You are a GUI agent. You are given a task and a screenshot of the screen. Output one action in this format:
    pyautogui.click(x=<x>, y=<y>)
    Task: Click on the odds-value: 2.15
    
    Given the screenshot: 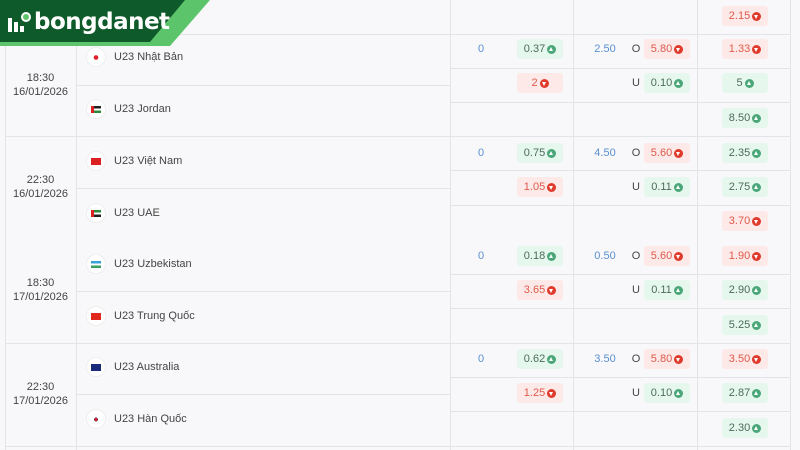 What is the action you would take?
    pyautogui.click(x=739, y=16)
    